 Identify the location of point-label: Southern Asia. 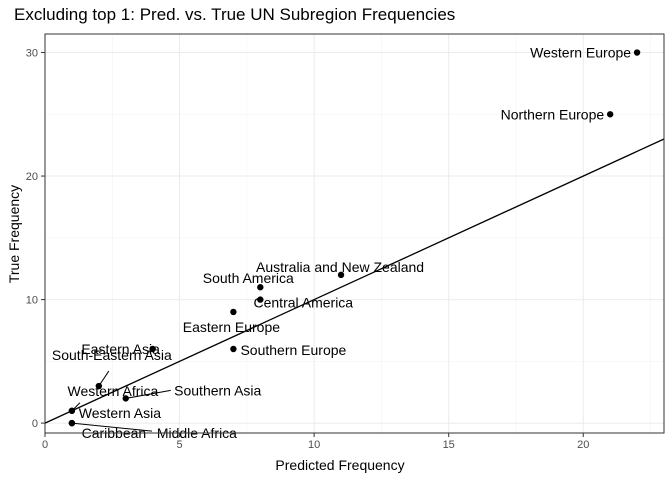
(217, 390).